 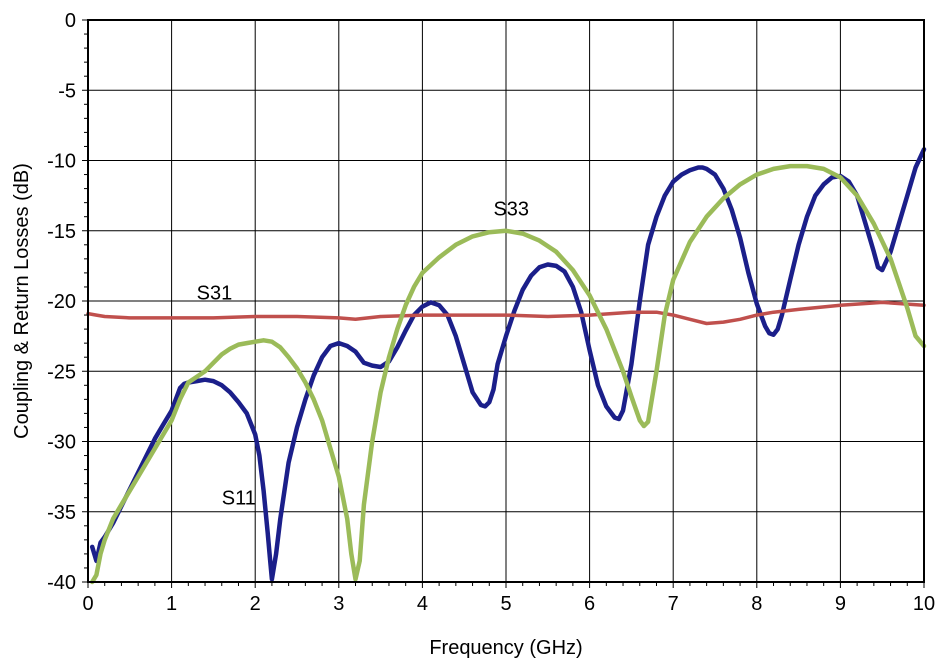 I want to click on x-tick-label: 0, so click(x=87, y=604).